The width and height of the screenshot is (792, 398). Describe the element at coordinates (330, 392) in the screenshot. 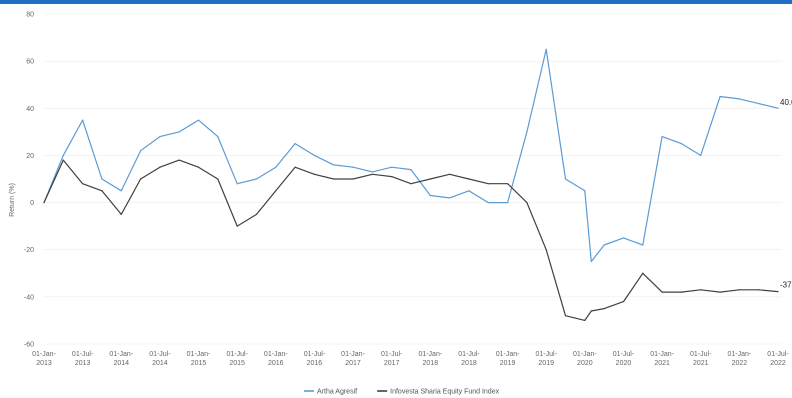

I see `legend-item: Artha Agresif` at that location.